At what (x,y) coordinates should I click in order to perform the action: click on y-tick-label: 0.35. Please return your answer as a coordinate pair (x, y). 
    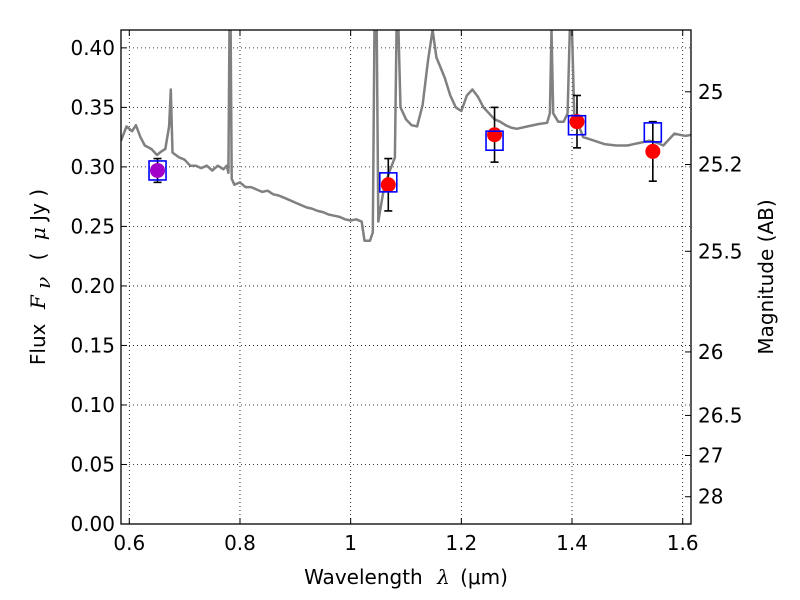
    Looking at the image, I should click on (92, 107).